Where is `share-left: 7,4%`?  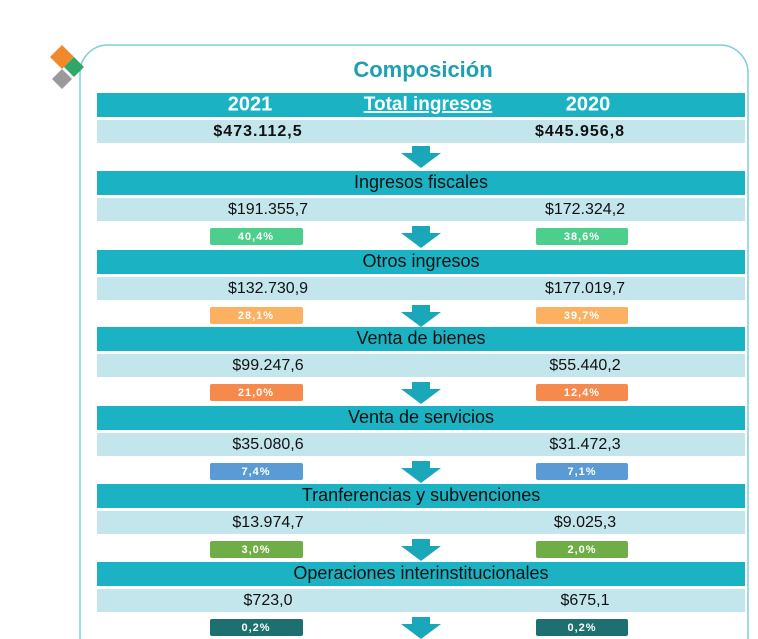 share-left: 7,4% is located at coordinates (255, 472).